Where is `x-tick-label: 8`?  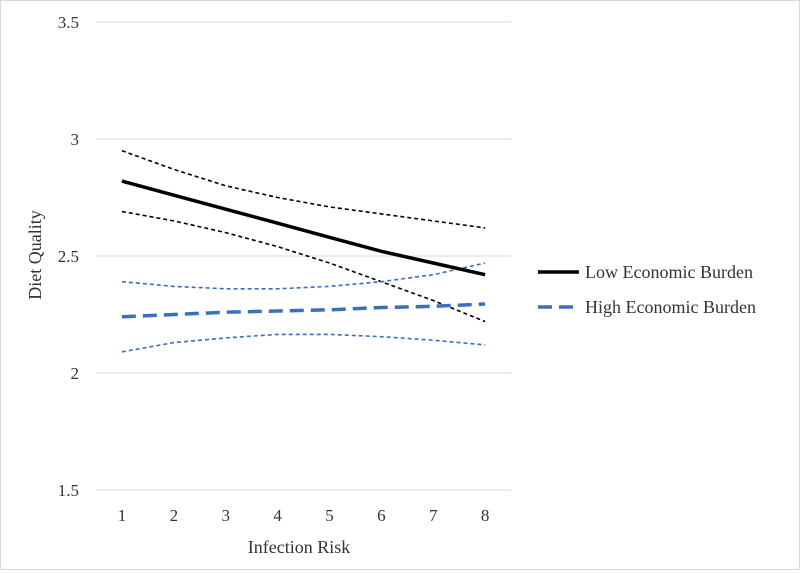
x-tick-label: 8 is located at coordinates (485, 515).